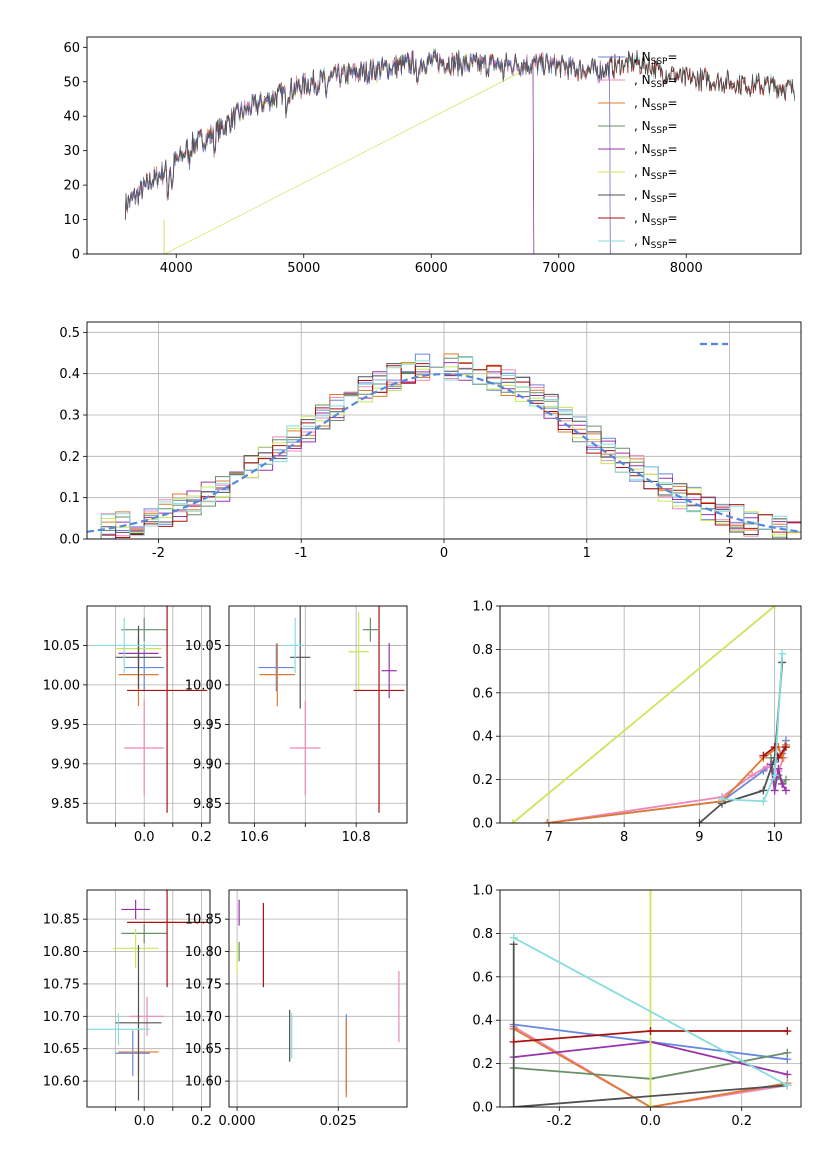 The image size is (819, 1170). I want to click on y-tick-label: 10.05, so click(203, 646).